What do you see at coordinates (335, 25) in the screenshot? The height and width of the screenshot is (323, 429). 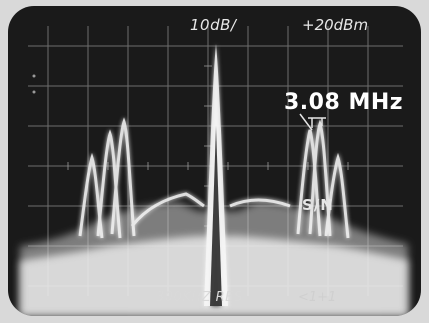 I see `reference-level-readout: +20dBm` at bounding box center [335, 25].